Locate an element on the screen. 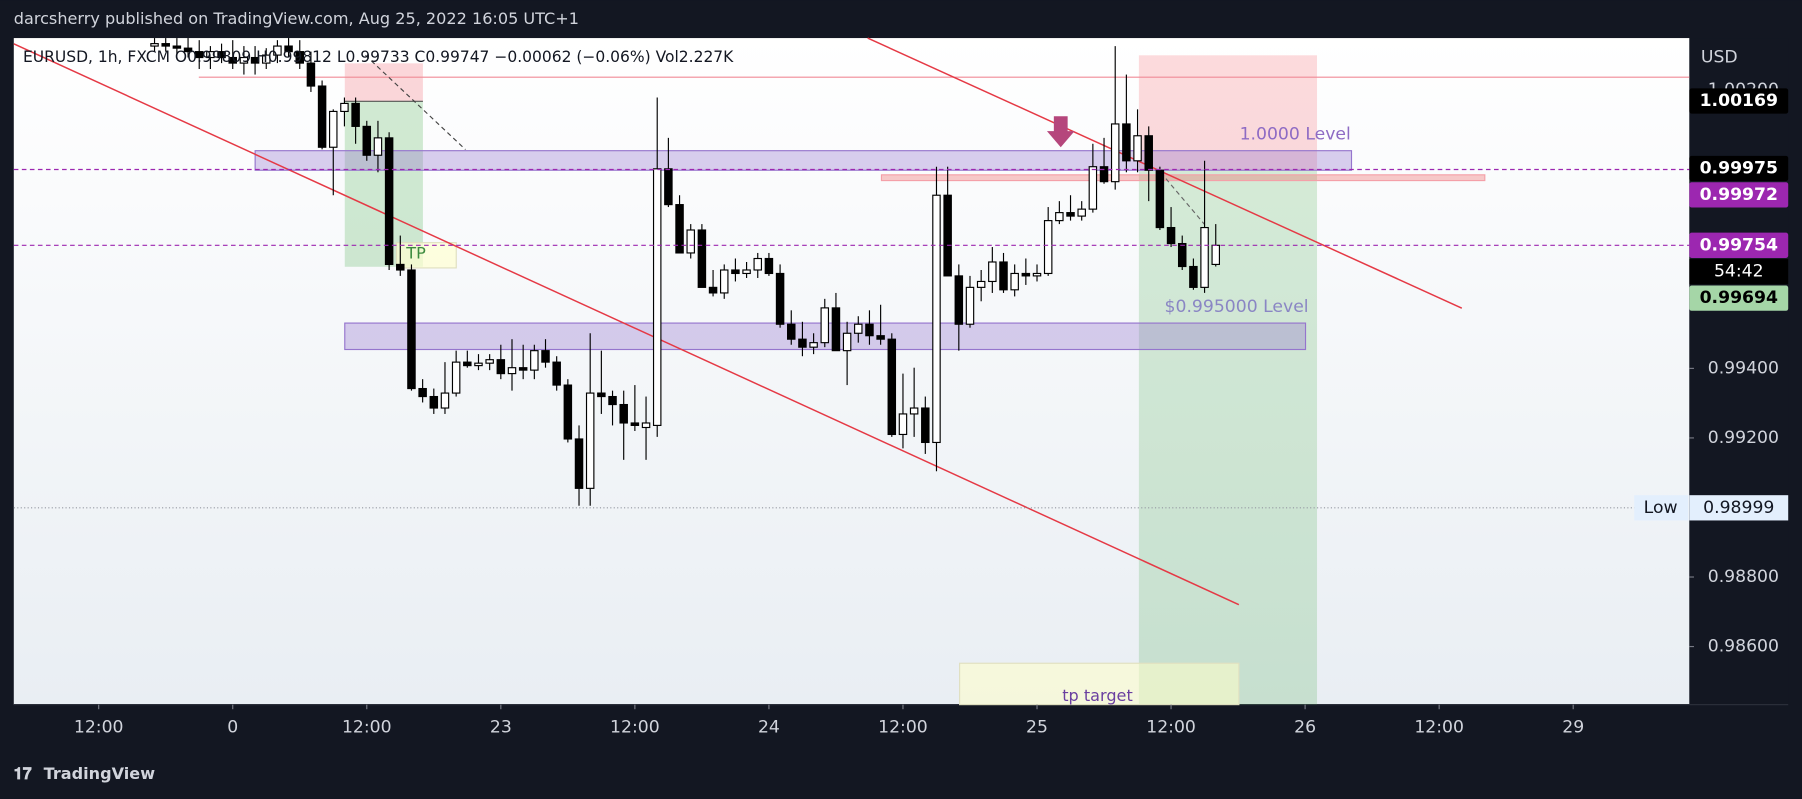  price-axis is located at coordinates (1739, 371).